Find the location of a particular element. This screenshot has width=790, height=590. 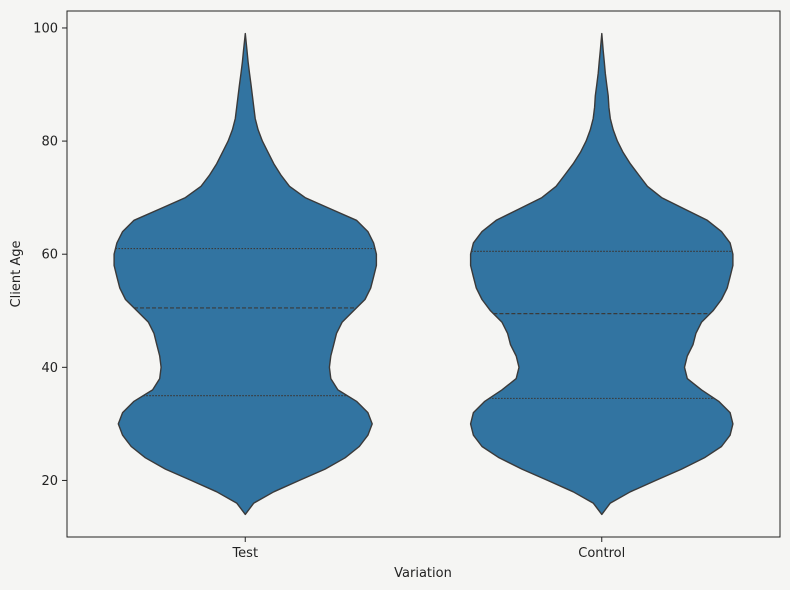

y-axis: 20 40 60 80 100 is located at coordinates (50, 255).